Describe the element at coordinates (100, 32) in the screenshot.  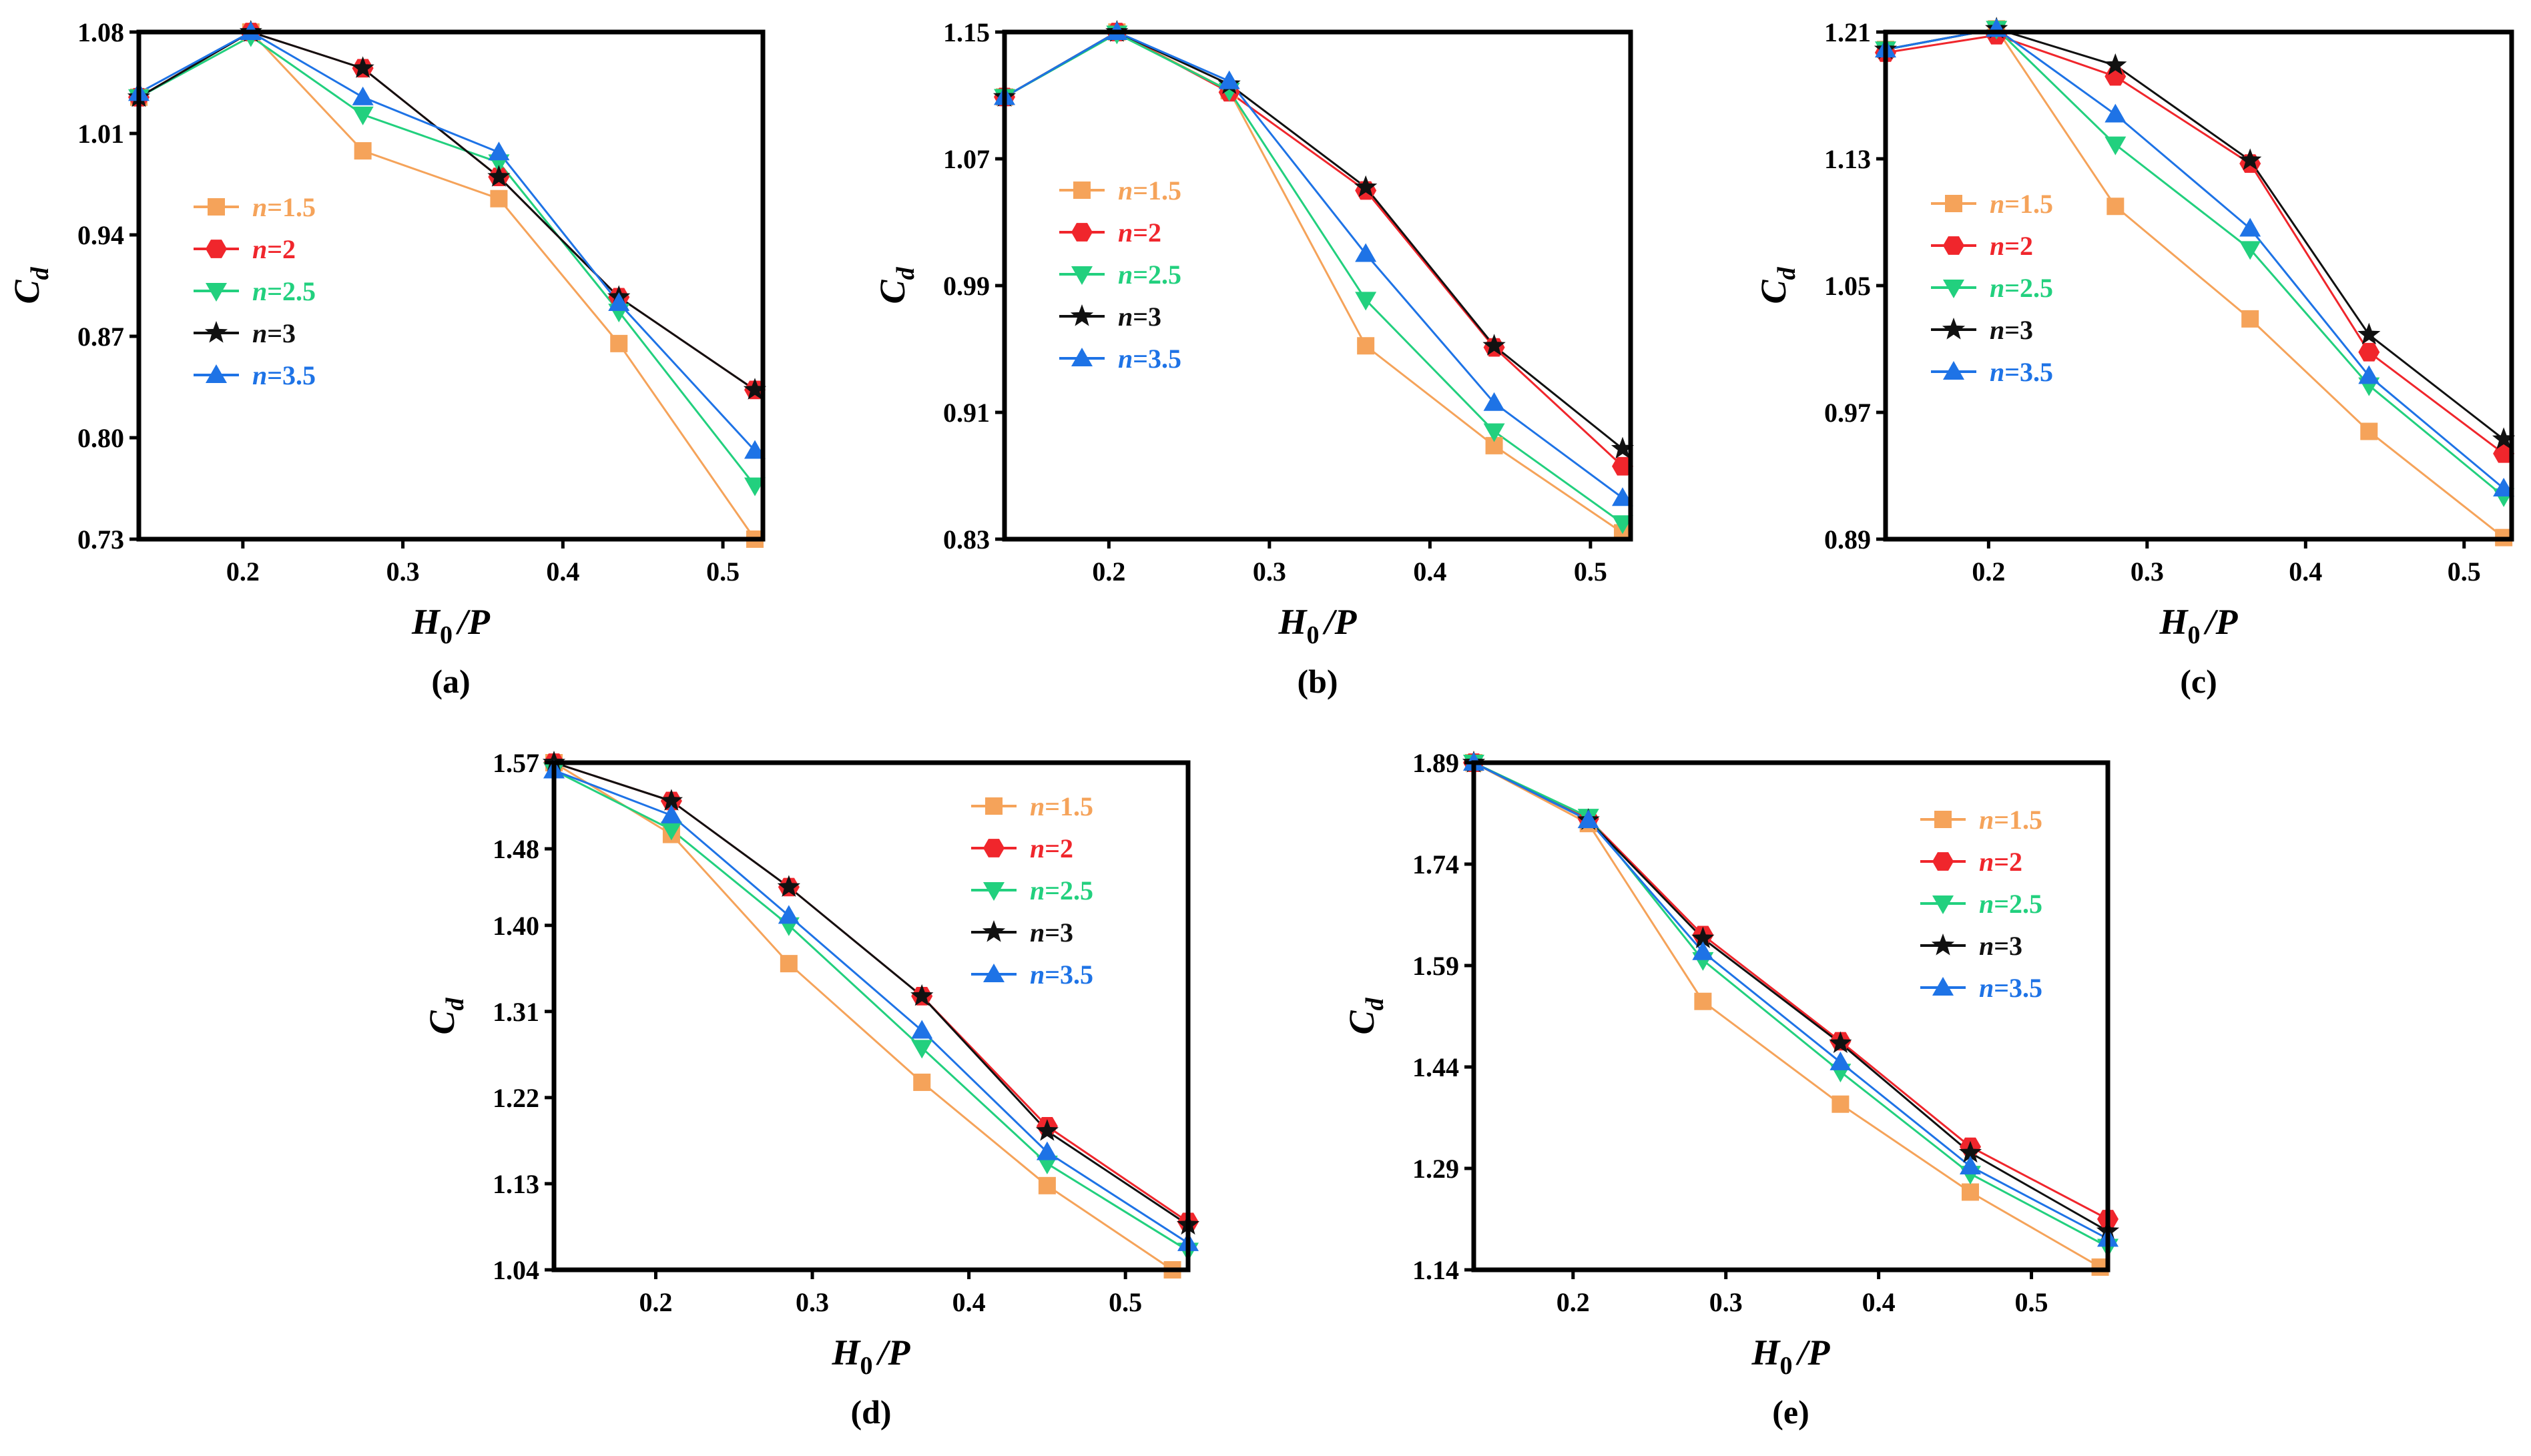
I see `y-tick-label: 1.08` at that location.